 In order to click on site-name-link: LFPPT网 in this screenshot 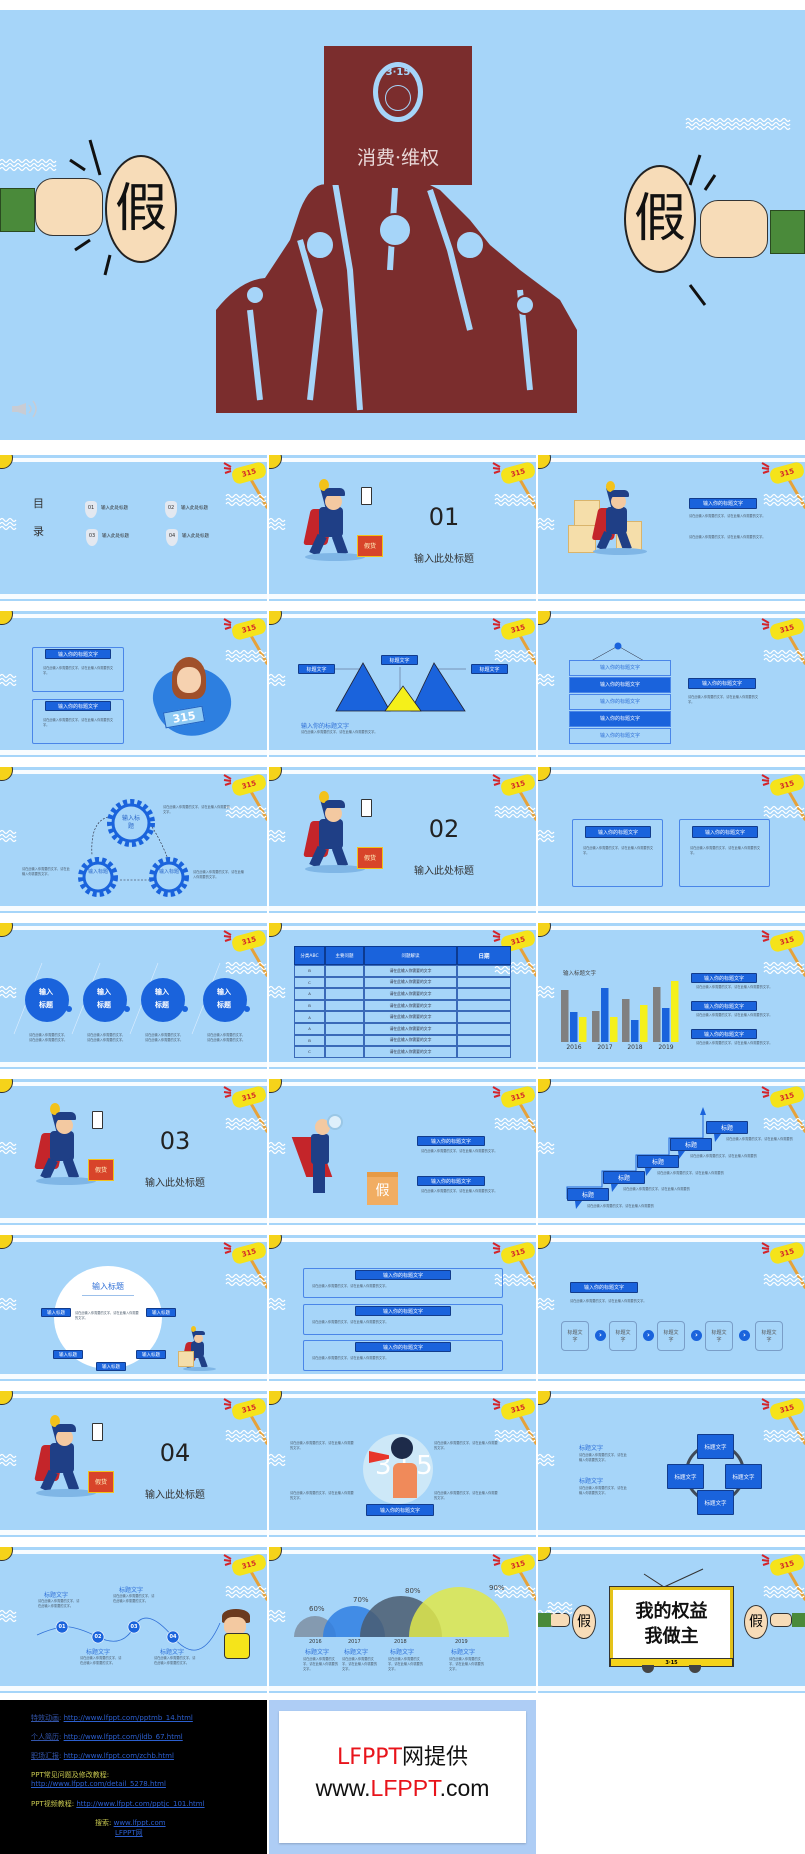, I will do `click(129, 1833)`.